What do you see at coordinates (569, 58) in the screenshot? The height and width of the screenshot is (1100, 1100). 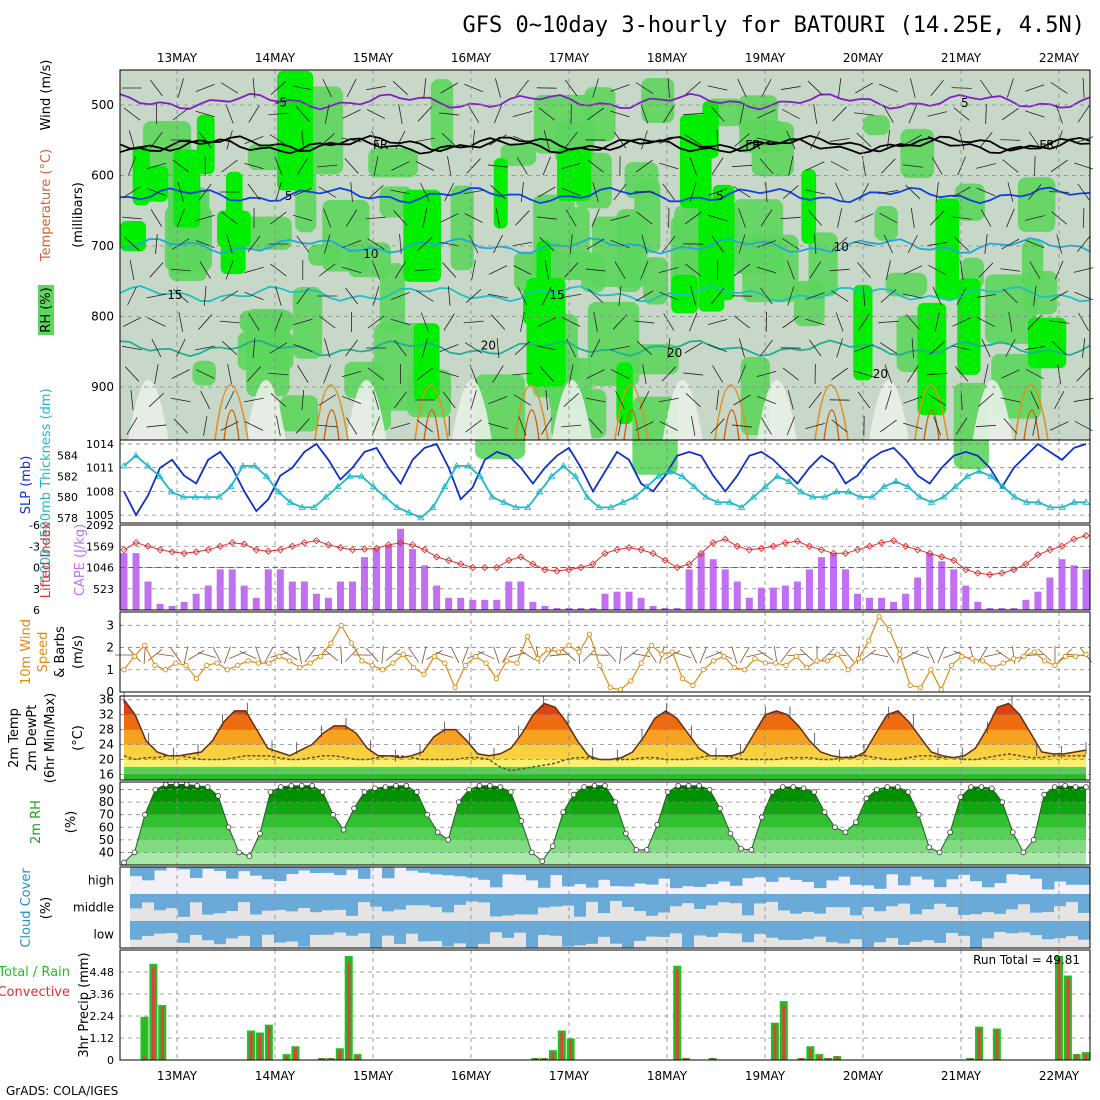 I see `top-date-label: 17MAY` at bounding box center [569, 58].